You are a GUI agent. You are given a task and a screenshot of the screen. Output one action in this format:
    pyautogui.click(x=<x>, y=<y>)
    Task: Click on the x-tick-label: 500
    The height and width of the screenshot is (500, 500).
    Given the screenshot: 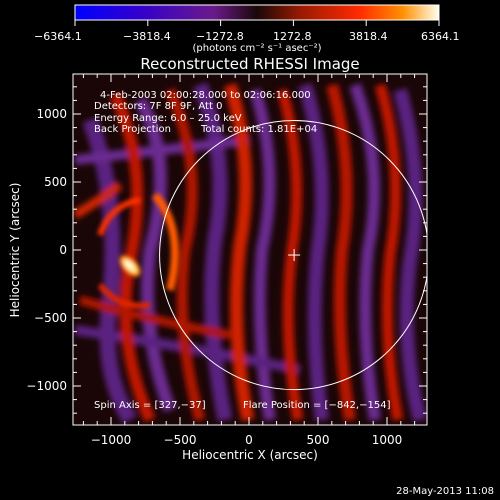 What is the action you would take?
    pyautogui.click(x=318, y=440)
    